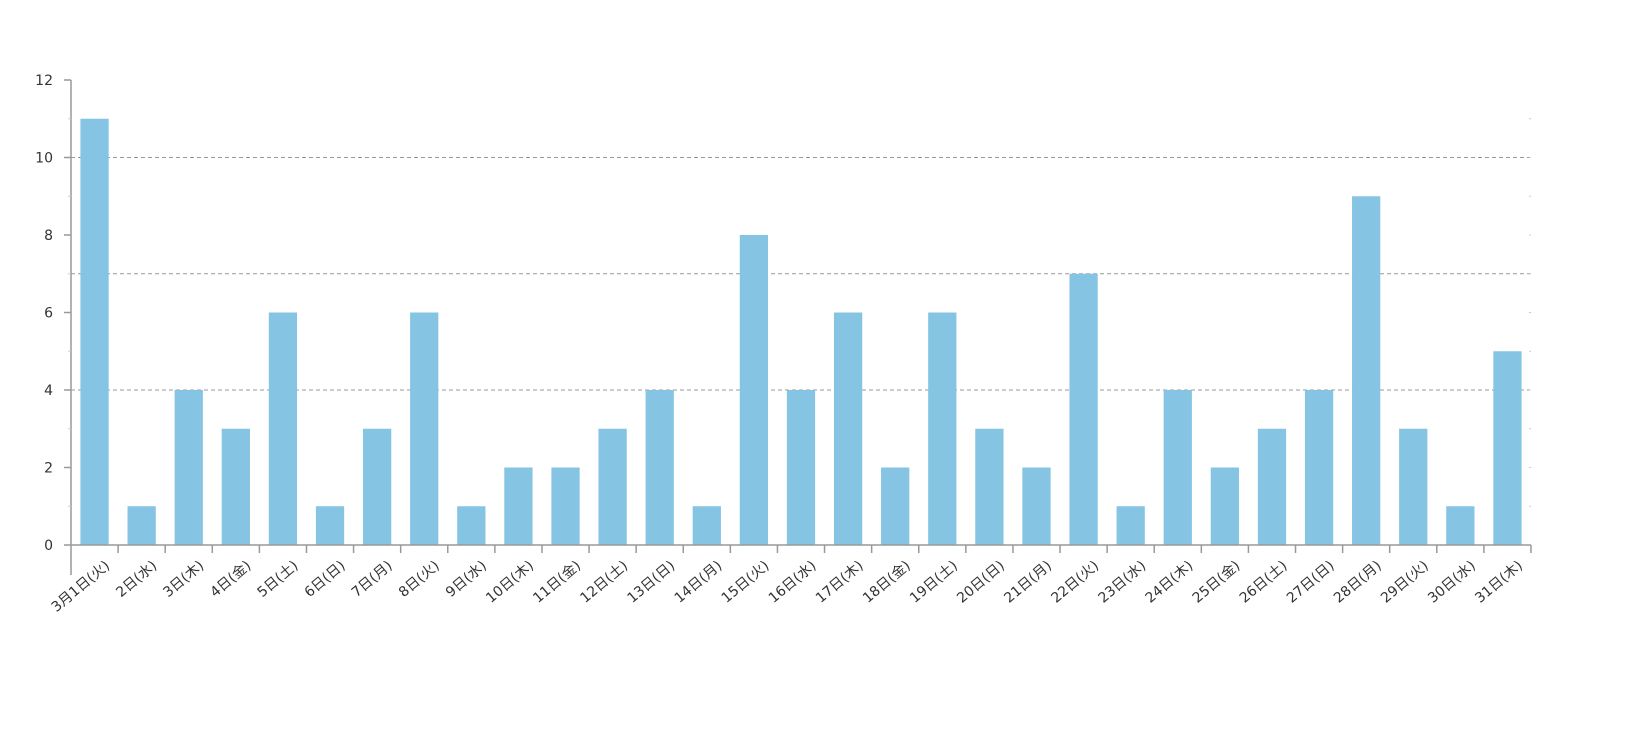  I want to click on x-tick-label: 28日(月), so click(1358, 582).